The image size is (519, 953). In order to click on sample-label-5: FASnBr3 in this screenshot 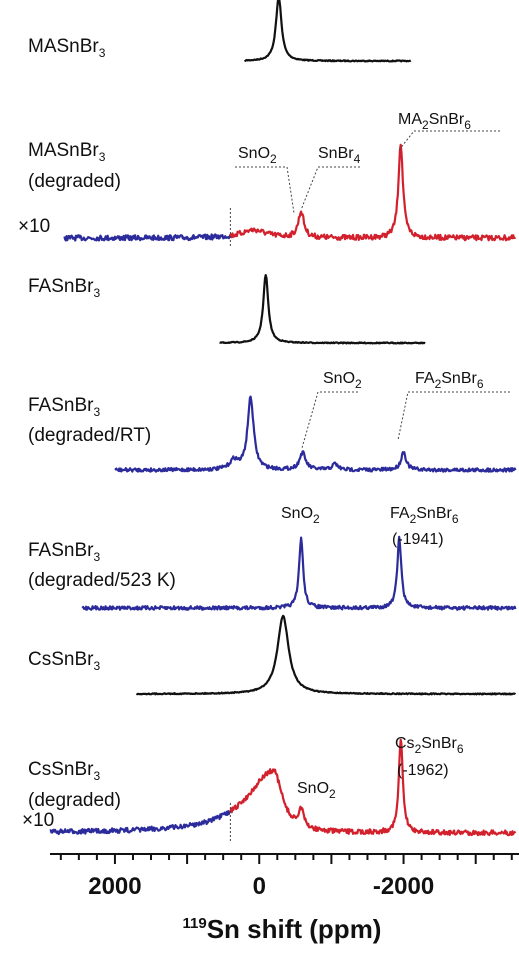, I will do `click(64, 552)`.